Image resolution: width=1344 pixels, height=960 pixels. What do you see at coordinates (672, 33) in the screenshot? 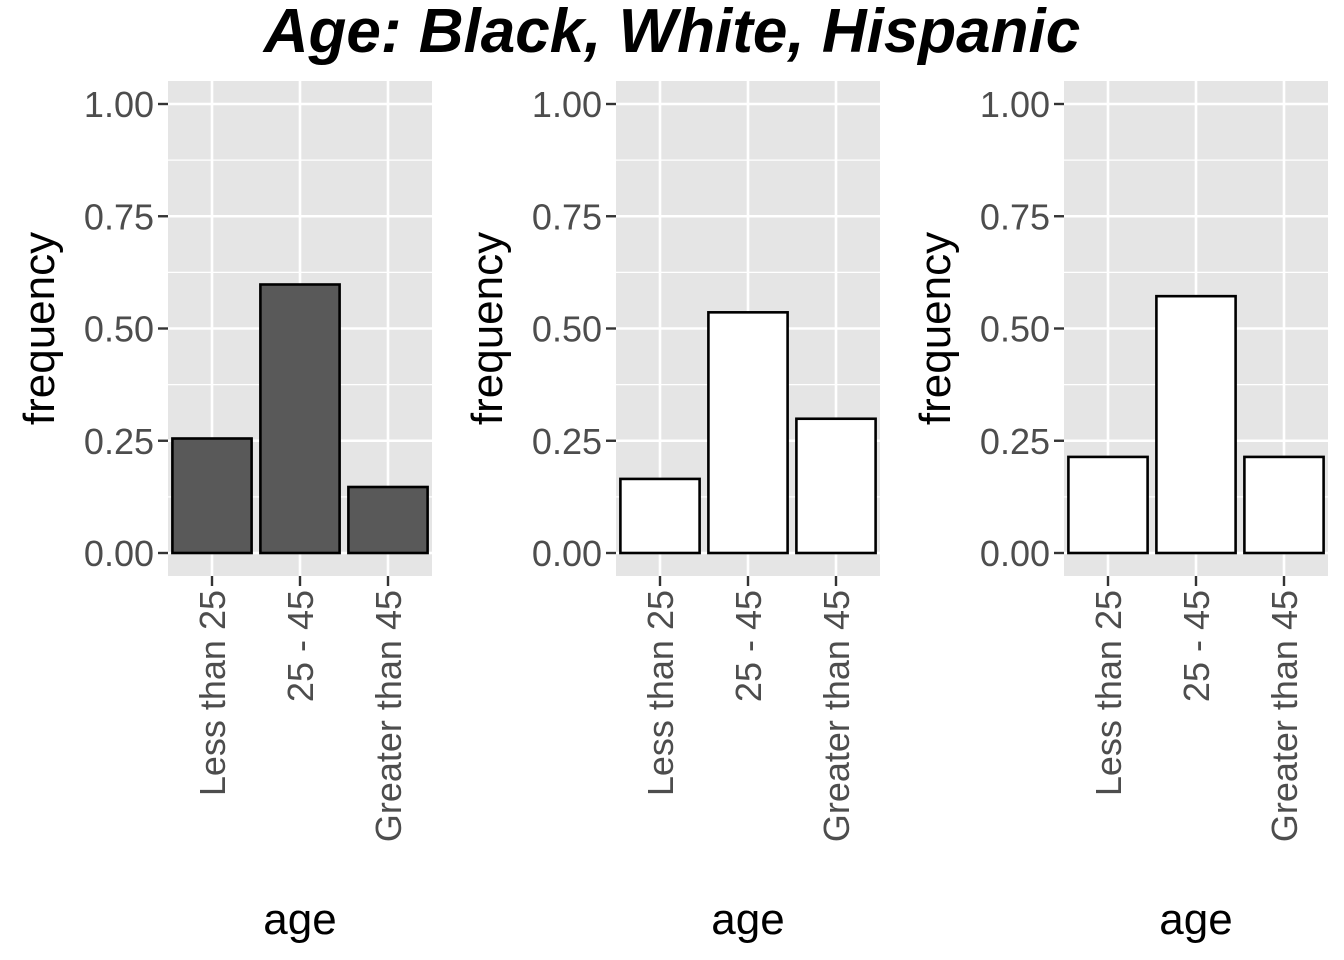
I see `chart-title: Age: Black, White, Hispanic` at bounding box center [672, 33].